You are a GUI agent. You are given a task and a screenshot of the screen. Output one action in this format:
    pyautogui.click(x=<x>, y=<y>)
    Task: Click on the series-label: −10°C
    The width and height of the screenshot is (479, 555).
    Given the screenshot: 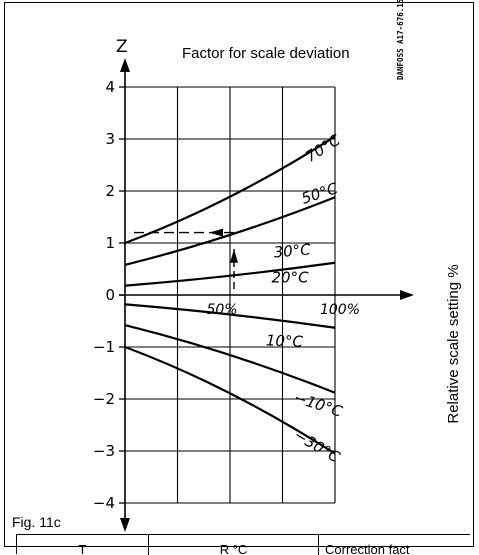 What is the action you would take?
    pyautogui.click(x=318, y=404)
    